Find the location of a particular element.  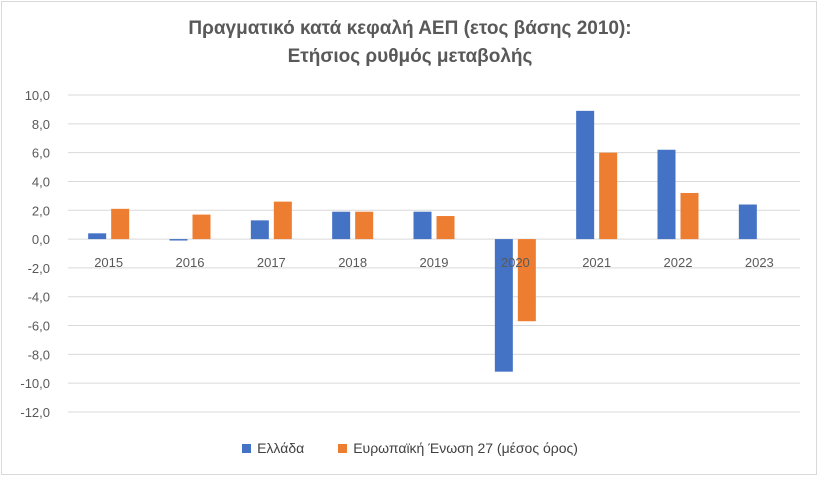

bar-eu-2020 is located at coordinates (526, 280).